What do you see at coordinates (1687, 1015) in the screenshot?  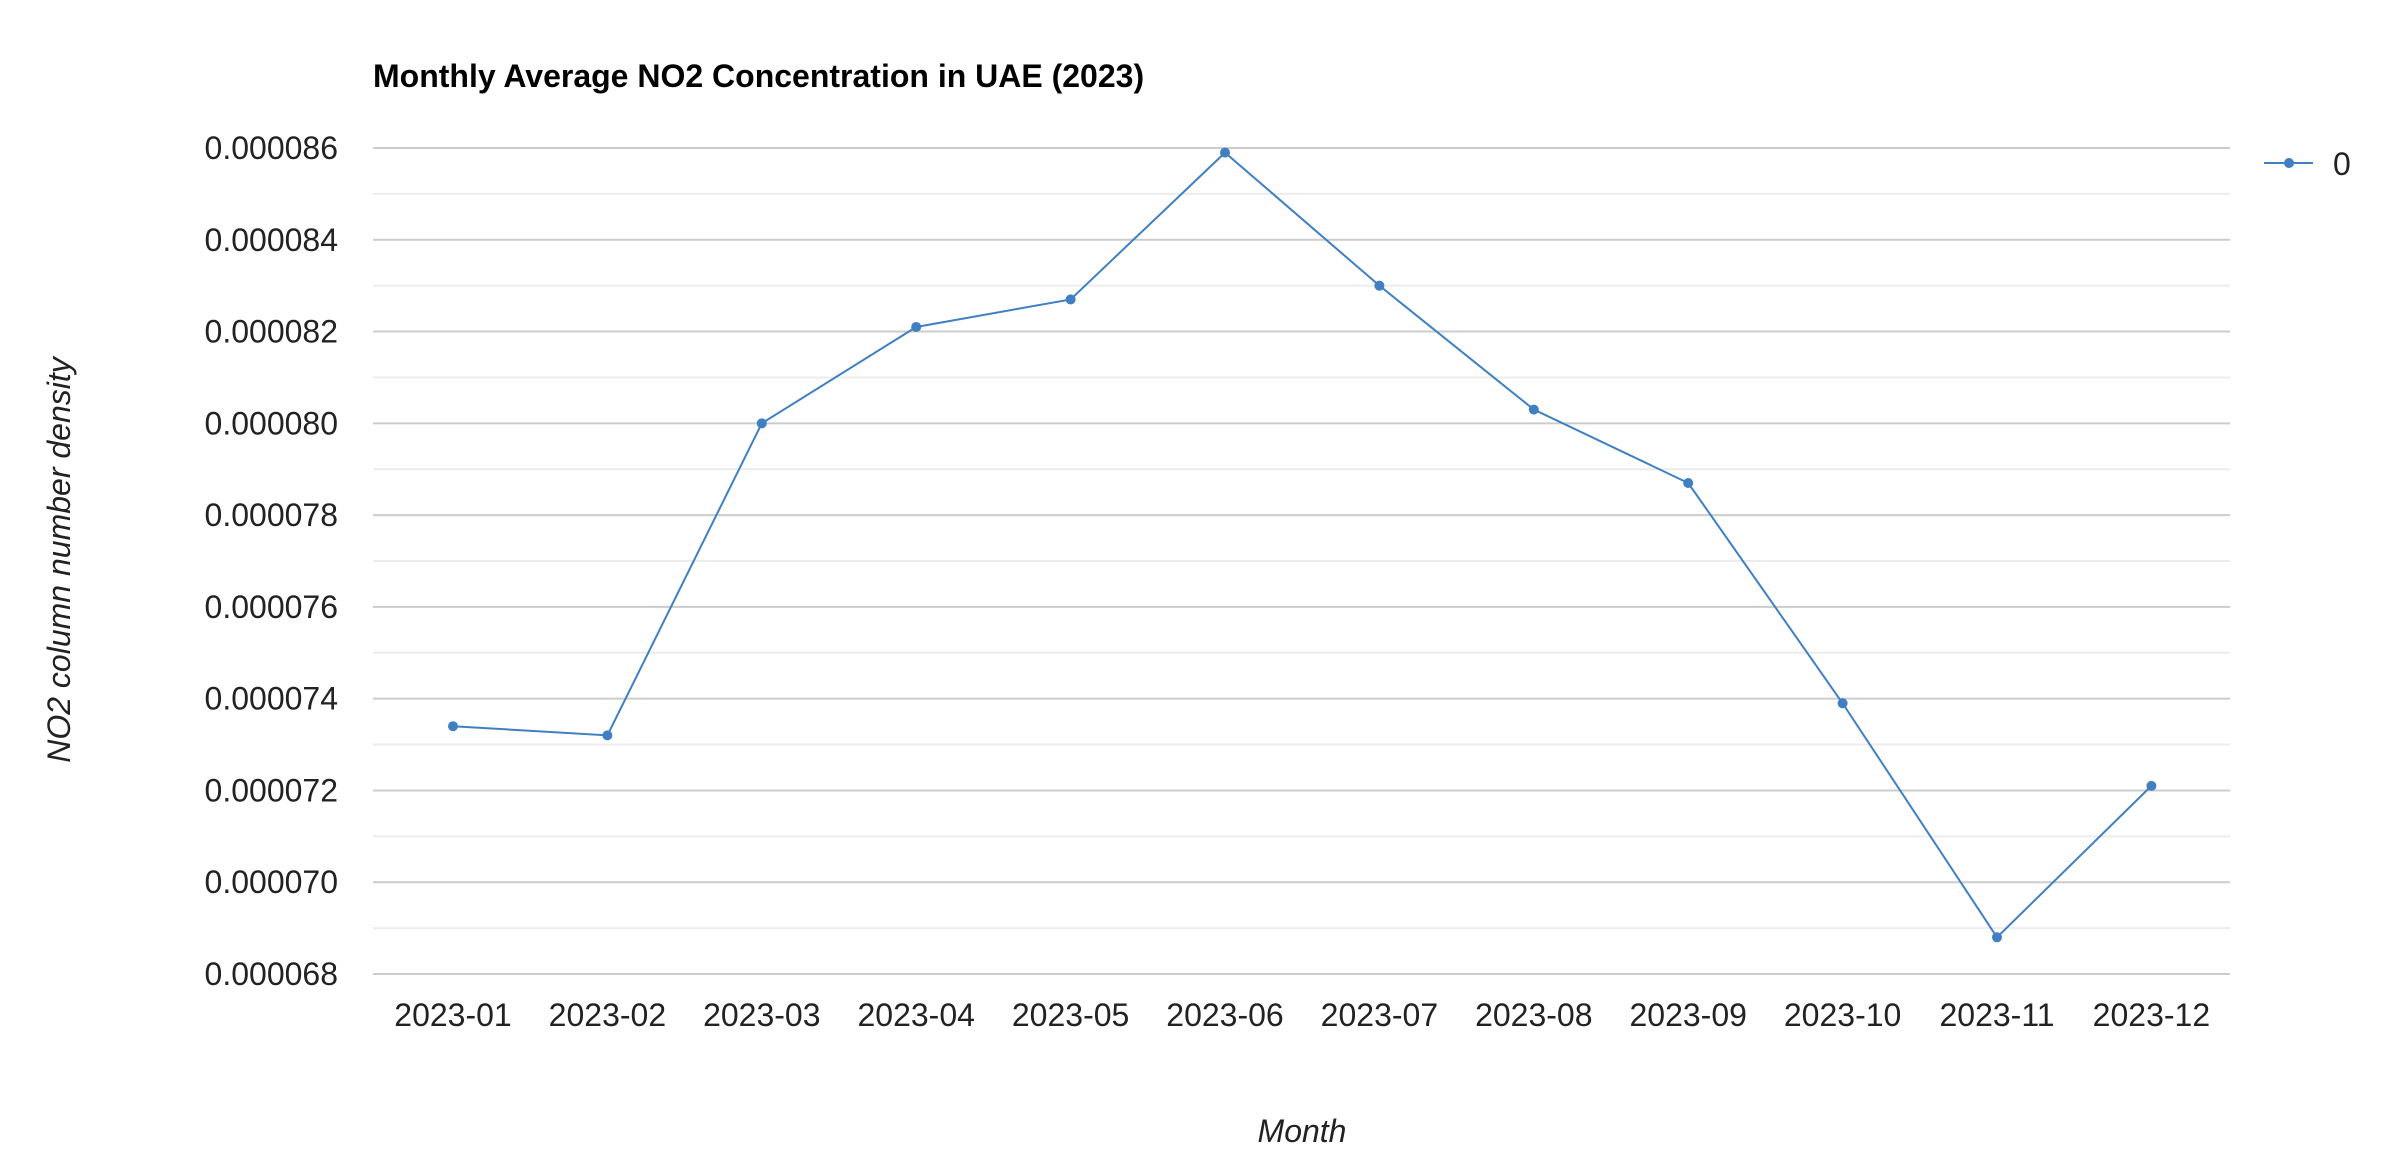 I see `x-tick-label: 2023-09` at bounding box center [1687, 1015].